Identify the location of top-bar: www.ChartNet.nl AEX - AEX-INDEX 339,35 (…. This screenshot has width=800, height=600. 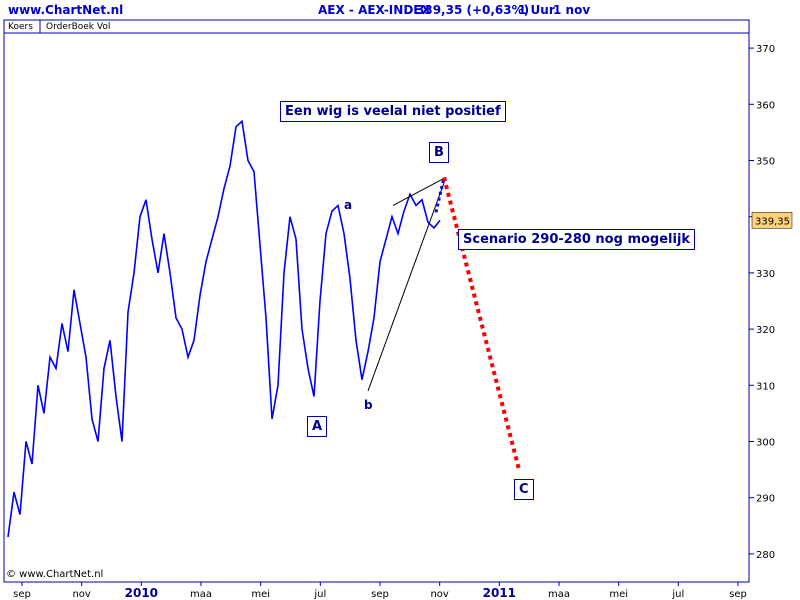
(400, 10).